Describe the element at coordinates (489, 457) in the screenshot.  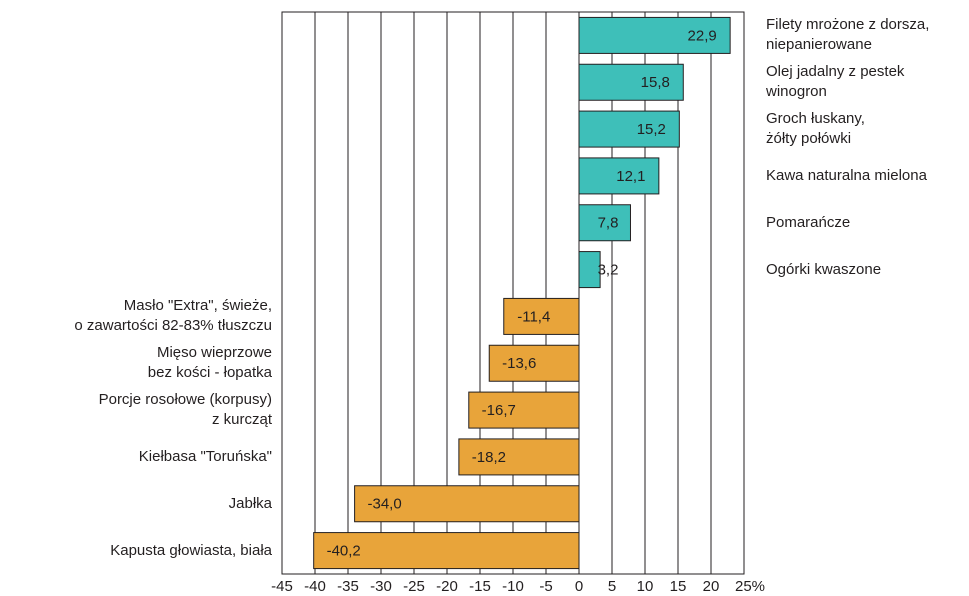
I see `value-label: -18,2` at that location.